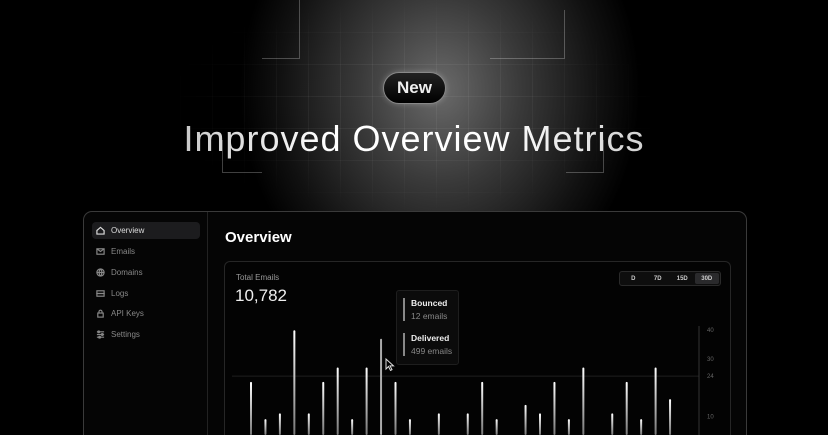 Image resolution: width=828 pixels, height=435 pixels. What do you see at coordinates (146, 293) in the screenshot?
I see `sidebar-item-logs: Logs` at bounding box center [146, 293].